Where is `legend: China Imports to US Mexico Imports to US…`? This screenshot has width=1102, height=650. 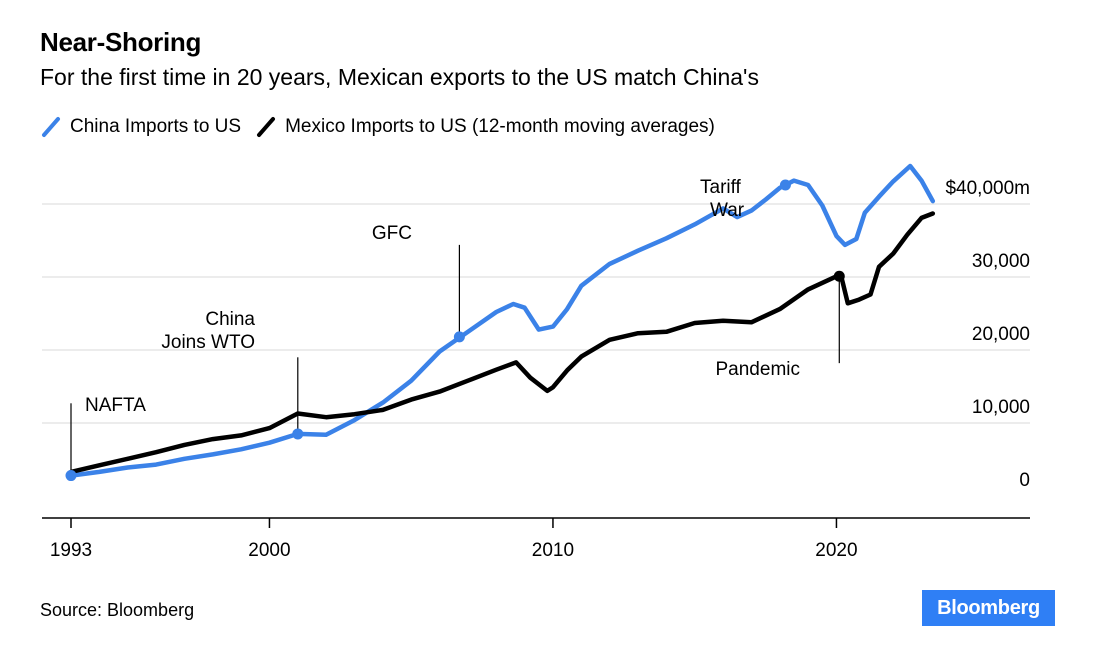
legend: China Imports to US Mexico Imports to US… is located at coordinates (384, 127).